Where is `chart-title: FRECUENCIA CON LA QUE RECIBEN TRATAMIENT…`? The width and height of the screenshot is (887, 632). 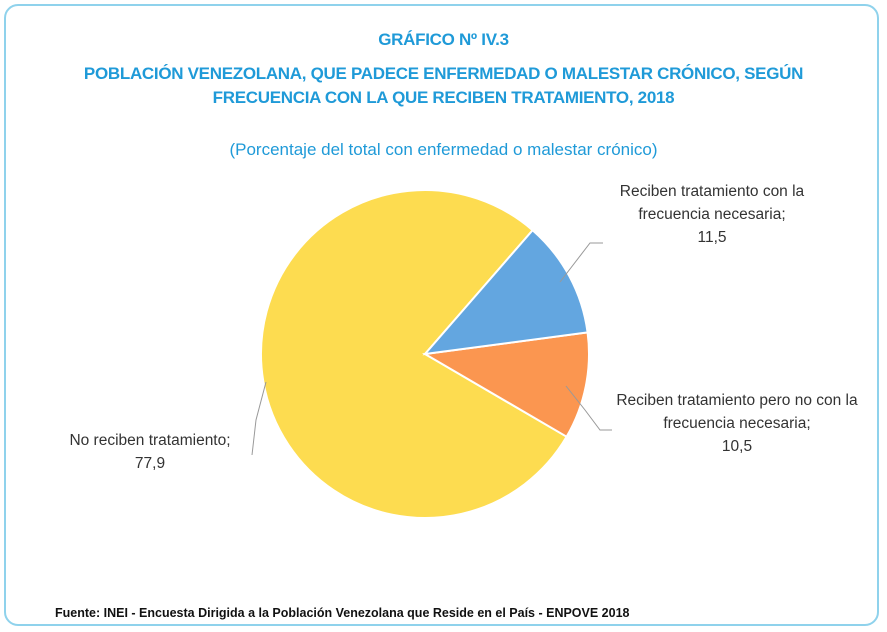
chart-title: FRECUENCIA CON LA QUE RECIBEN TRATAMIENT… is located at coordinates (443, 97).